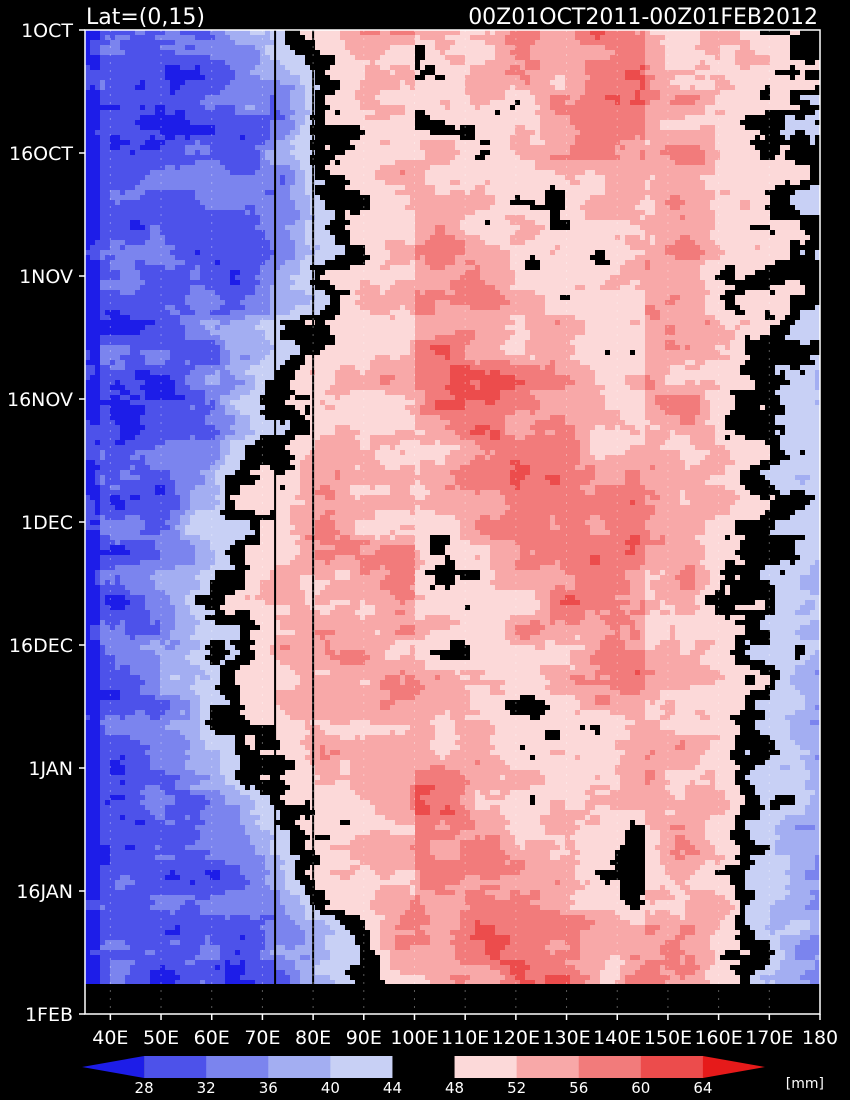 This screenshot has width=850, height=1100. Describe the element at coordinates (516, 1038) in the screenshot. I see `x-tick-label: 120E` at that location.